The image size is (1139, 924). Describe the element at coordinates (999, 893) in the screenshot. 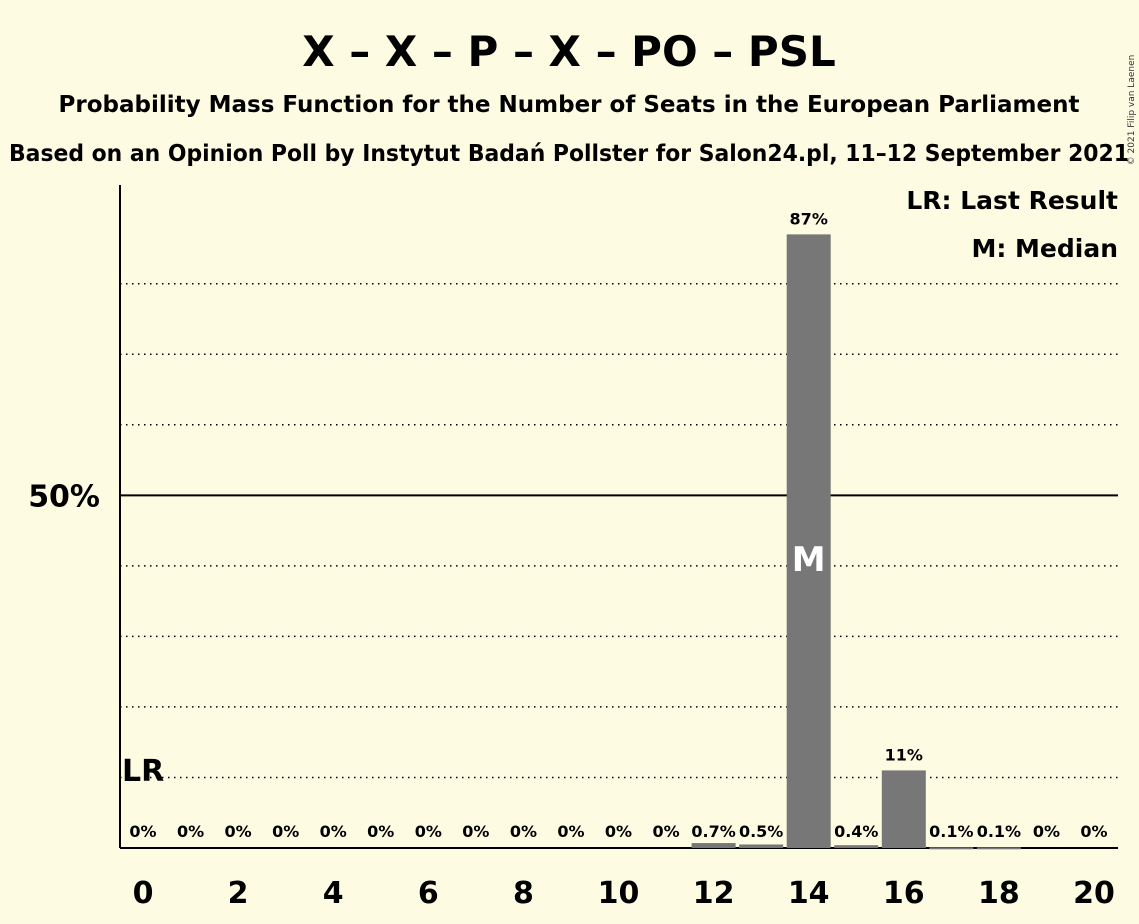

I see `x-tick-label: 18` at that location.